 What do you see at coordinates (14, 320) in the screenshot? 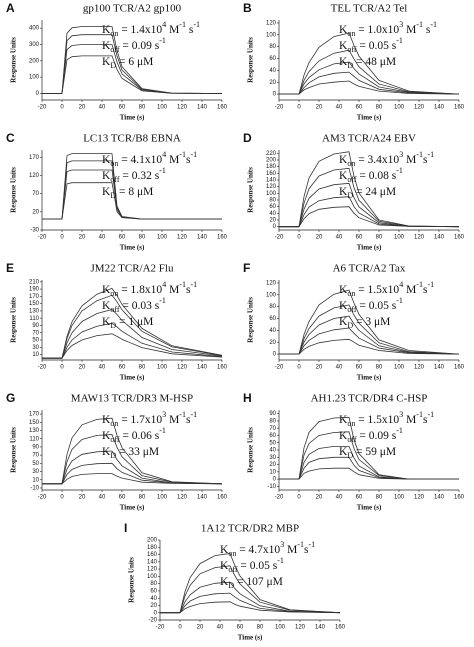
I see `y-axis-label: Response Units` at bounding box center [14, 320].